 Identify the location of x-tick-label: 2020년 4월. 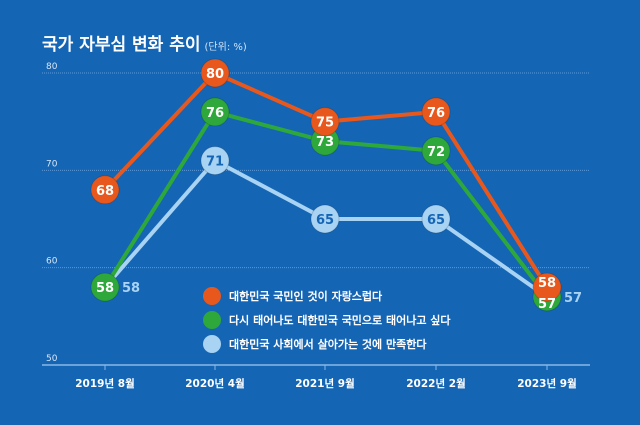
(215, 383).